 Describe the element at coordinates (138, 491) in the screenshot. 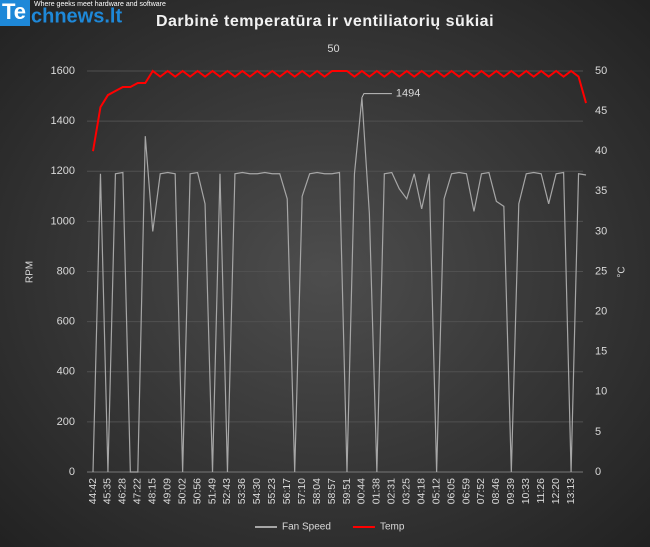

I see `x-tick-label: 47:22` at that location.